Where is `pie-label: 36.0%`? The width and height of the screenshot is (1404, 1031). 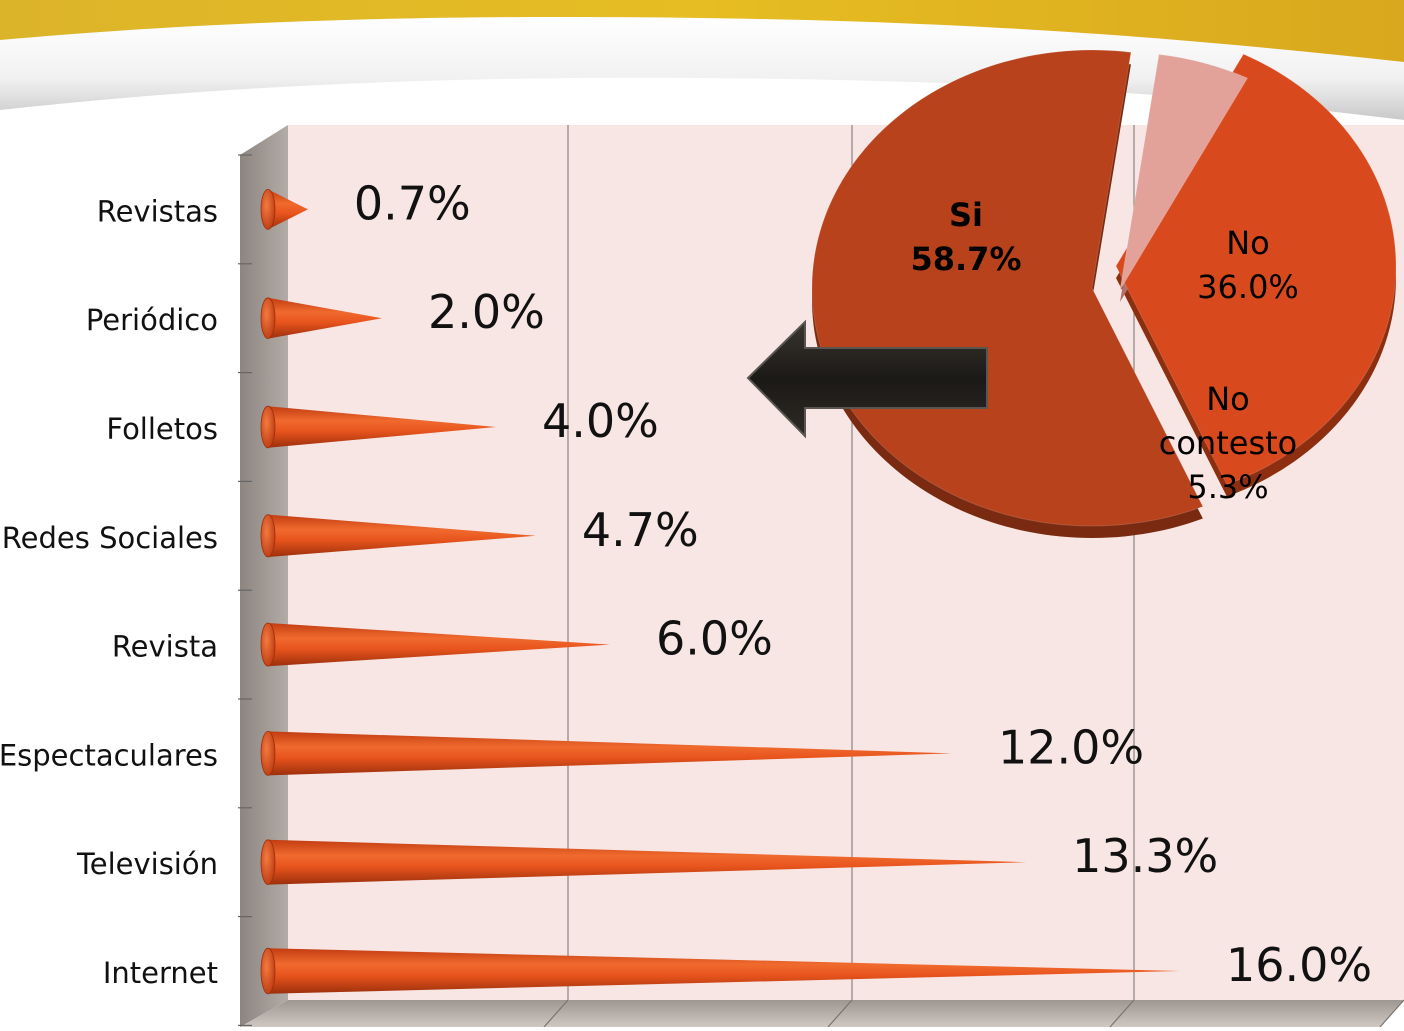 pie-label: 36.0% is located at coordinates (1248, 287).